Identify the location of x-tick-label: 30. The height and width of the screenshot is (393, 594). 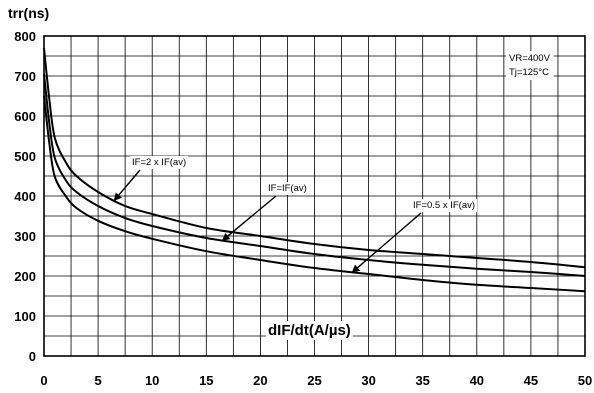
(368, 380).